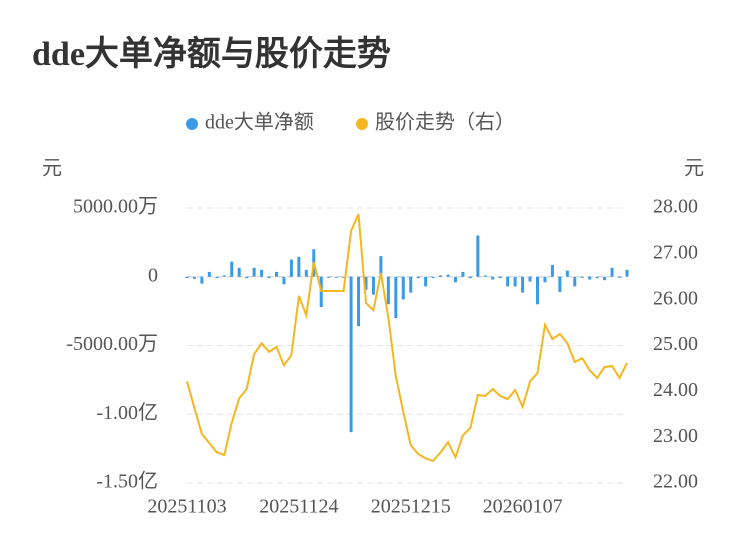 This screenshot has width=750, height=558. What do you see at coordinates (523, 507) in the screenshot?
I see `x-tick-label: 20260107` at bounding box center [523, 507].